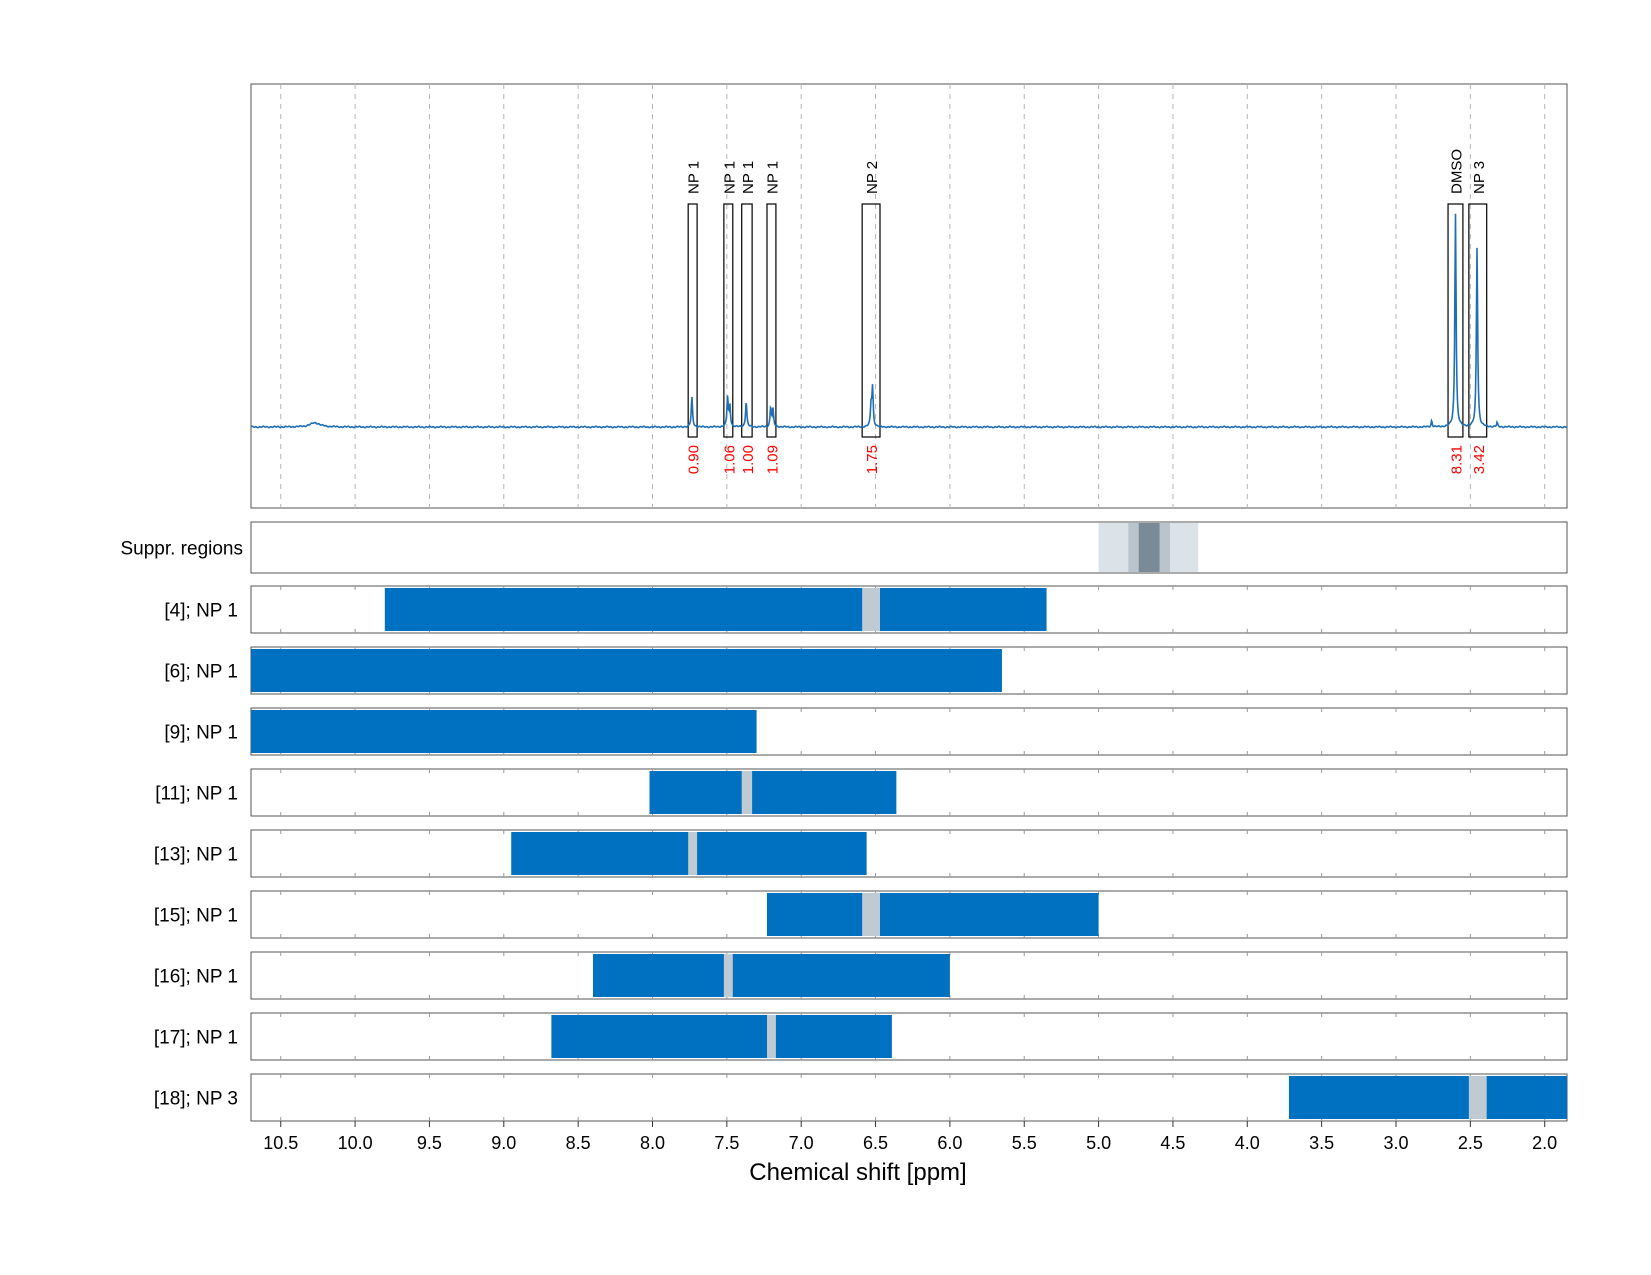 Image resolution: width=1651 pixels, height=1275 pixels. What do you see at coordinates (1395, 1143) in the screenshot?
I see `x-tick-label: 3.0` at bounding box center [1395, 1143].